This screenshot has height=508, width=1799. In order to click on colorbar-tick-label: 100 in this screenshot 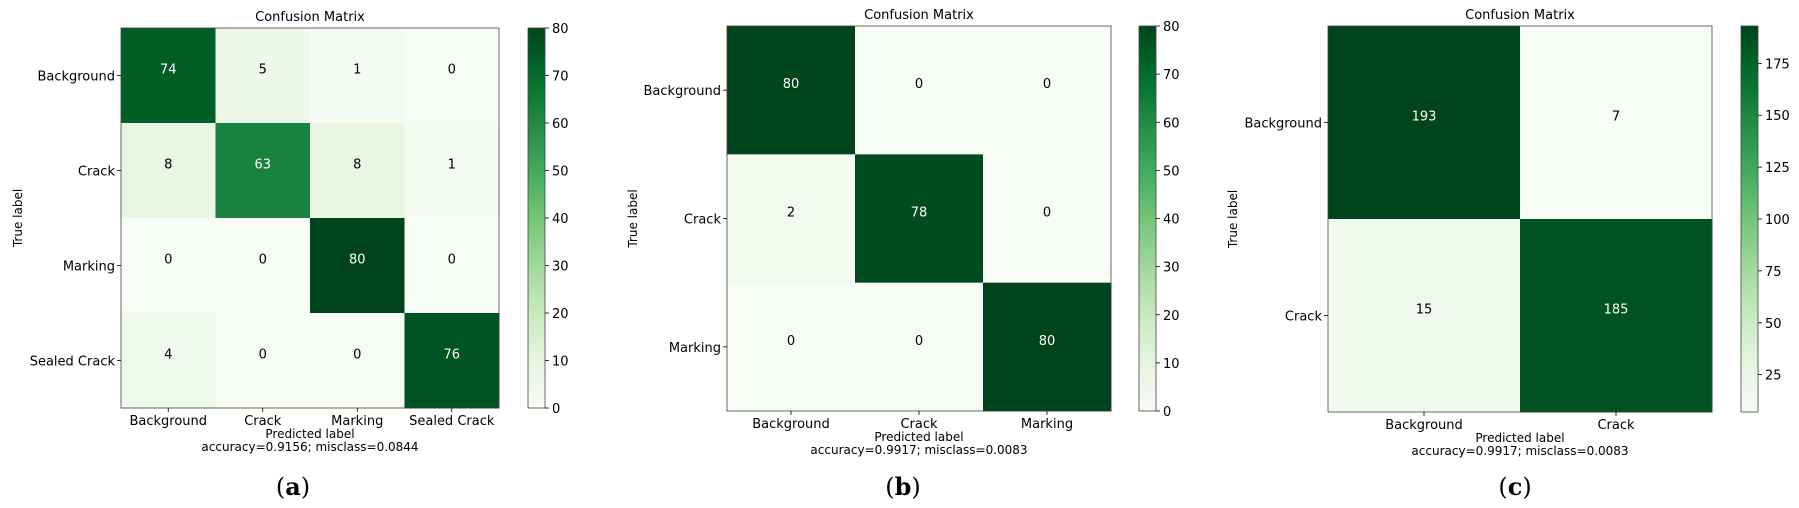, I will do `click(1777, 220)`.